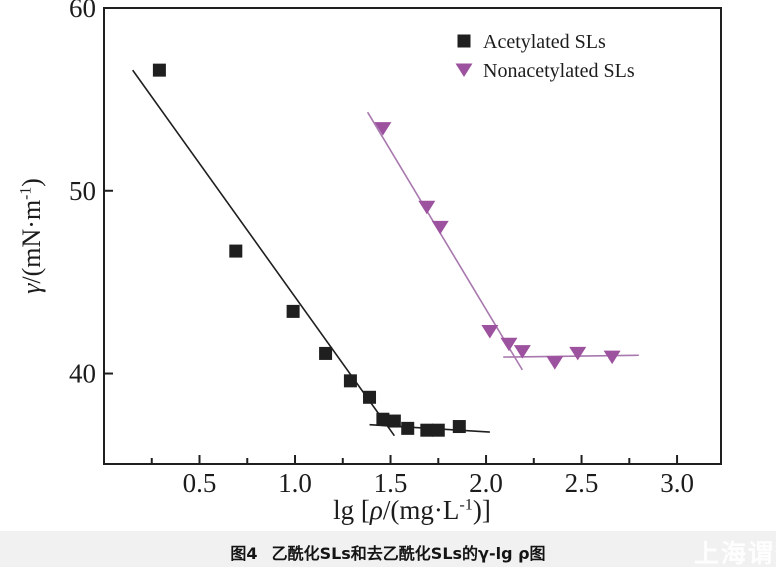 The height and width of the screenshot is (567, 776). Describe the element at coordinates (464, 70) in the screenshot. I see `legend-marker-triangle-down` at that location.